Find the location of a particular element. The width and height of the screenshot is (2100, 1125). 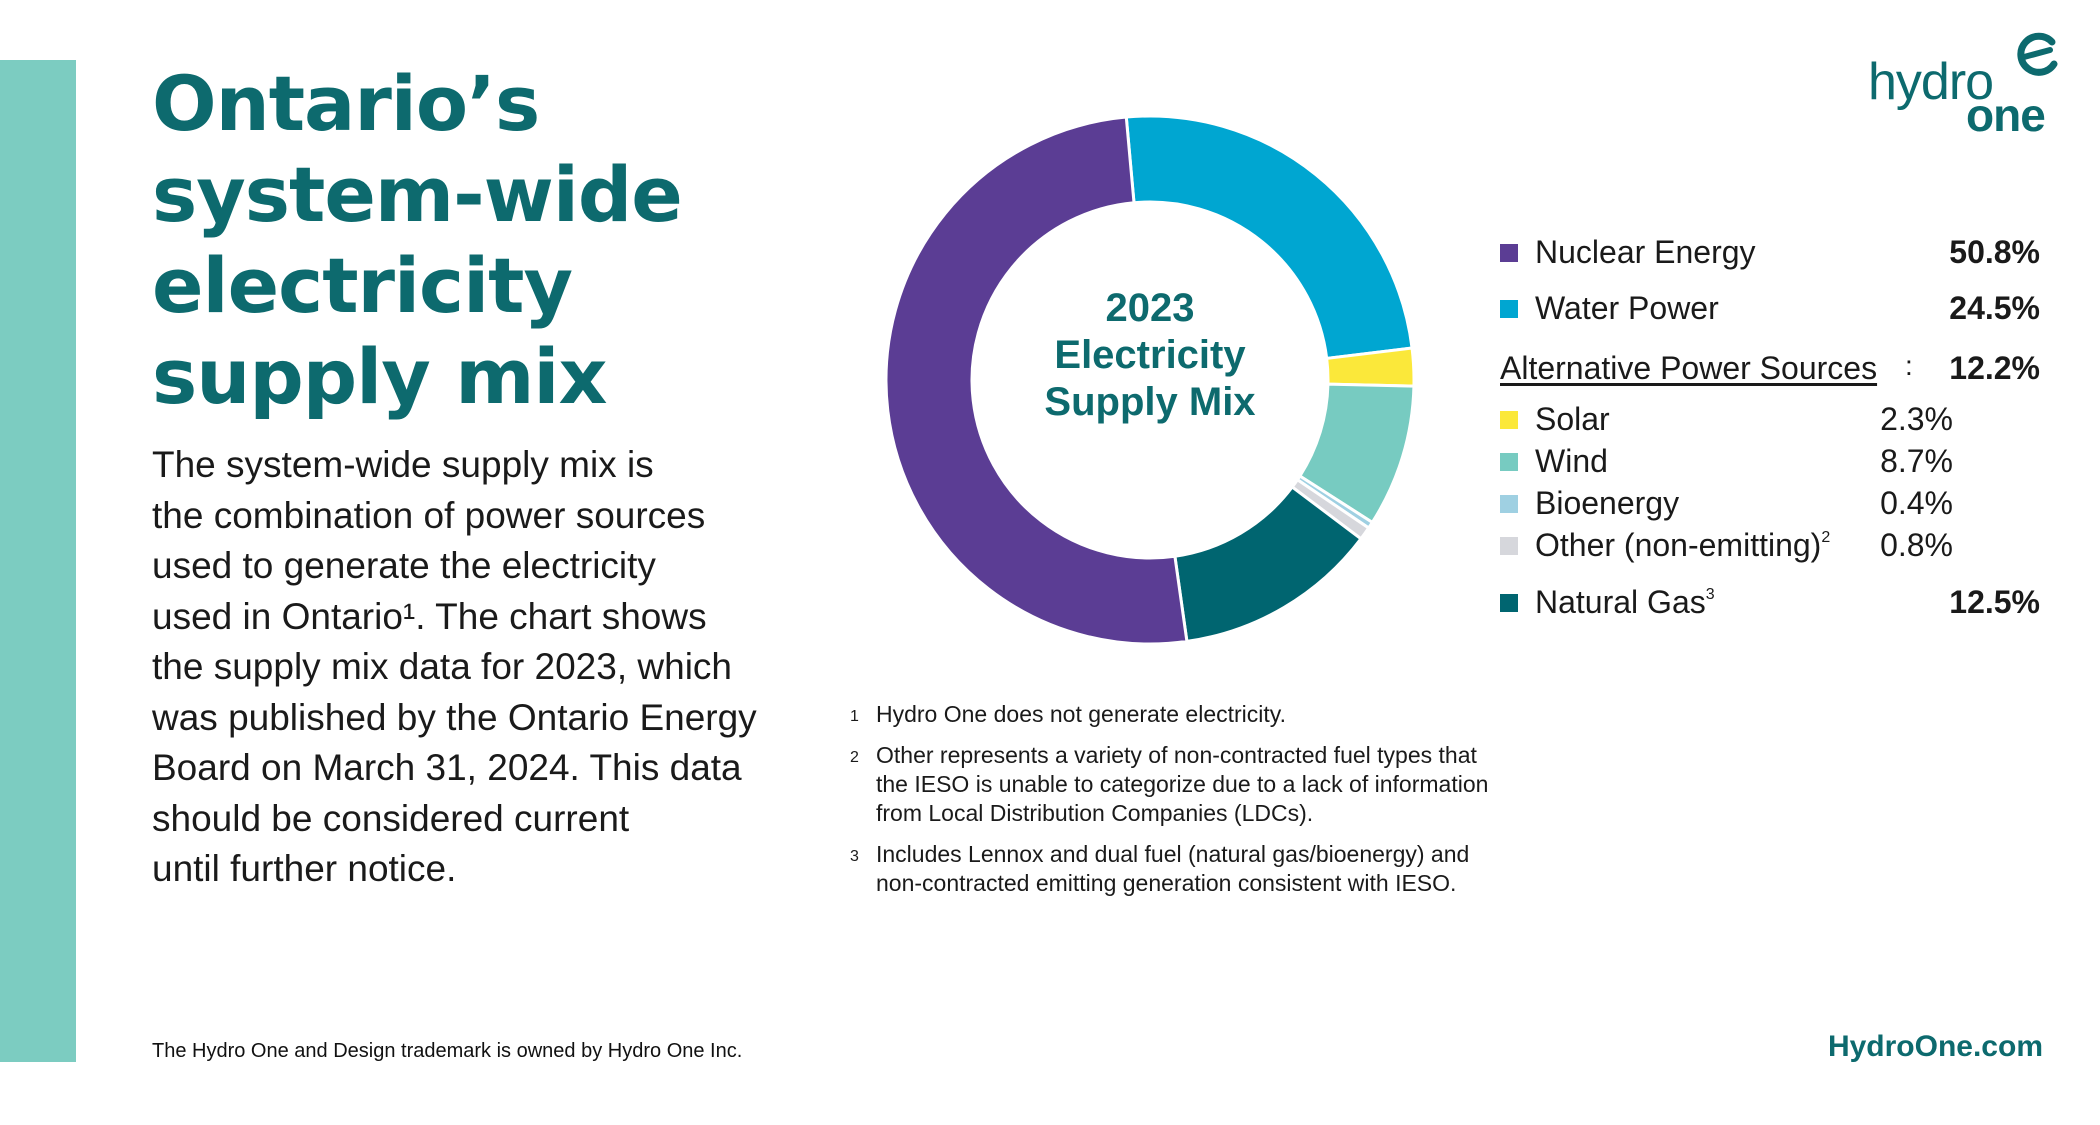

logo-swoosh-icon is located at coordinates (2037, 54).